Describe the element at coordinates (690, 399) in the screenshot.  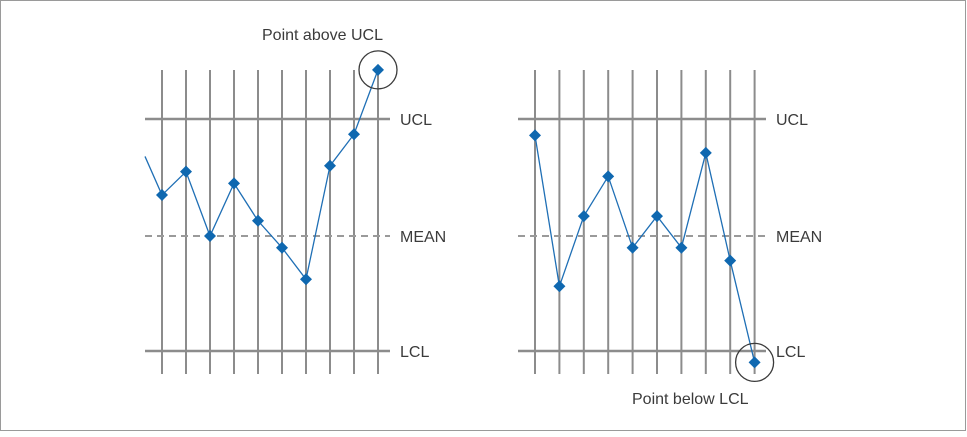
I see `callout-label: Point below LCL` at that location.